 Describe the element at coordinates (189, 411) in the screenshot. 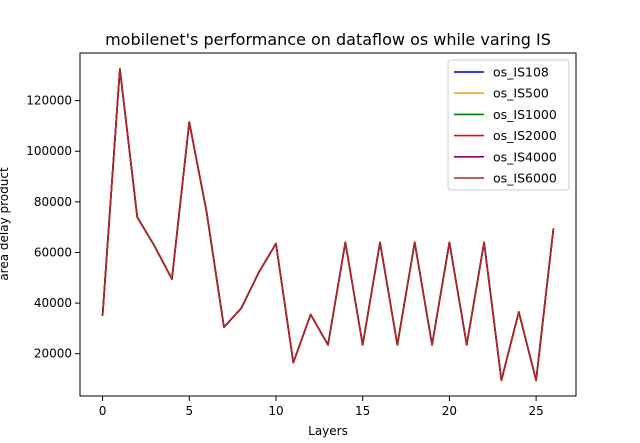

I see `x-tick-label: 5` at that location.